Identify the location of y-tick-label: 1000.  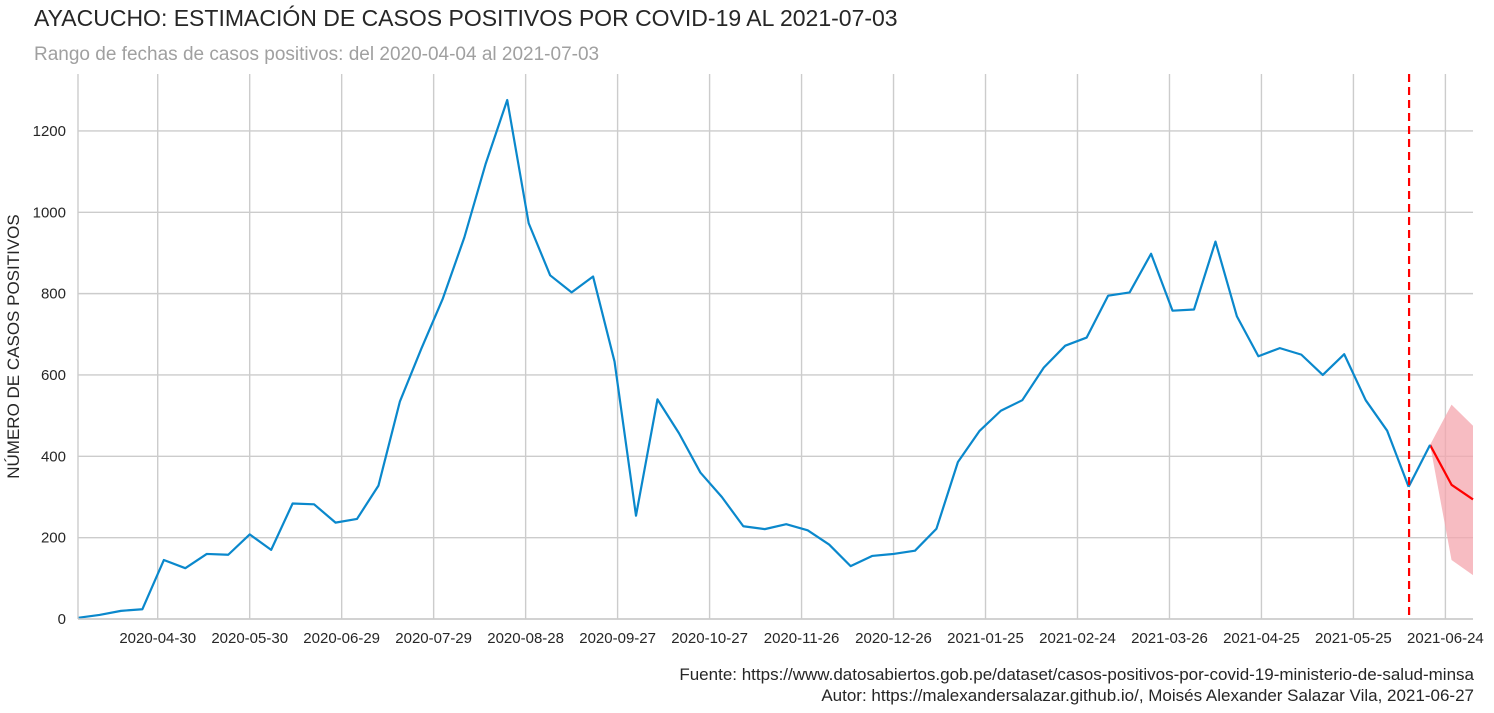
(49, 212).